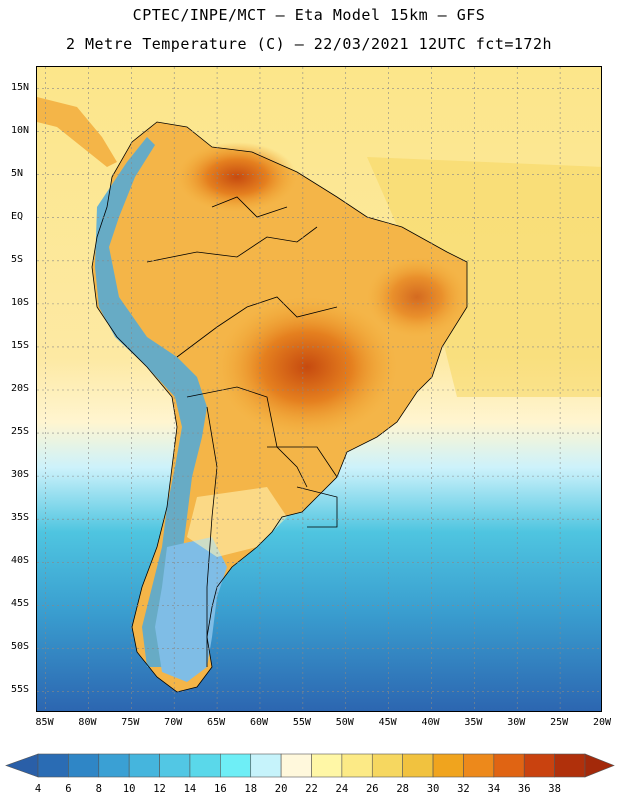 This screenshot has height=800, width=618. Describe the element at coordinates (281, 789) in the screenshot. I see `colorbar-tick-label: 20` at that location.